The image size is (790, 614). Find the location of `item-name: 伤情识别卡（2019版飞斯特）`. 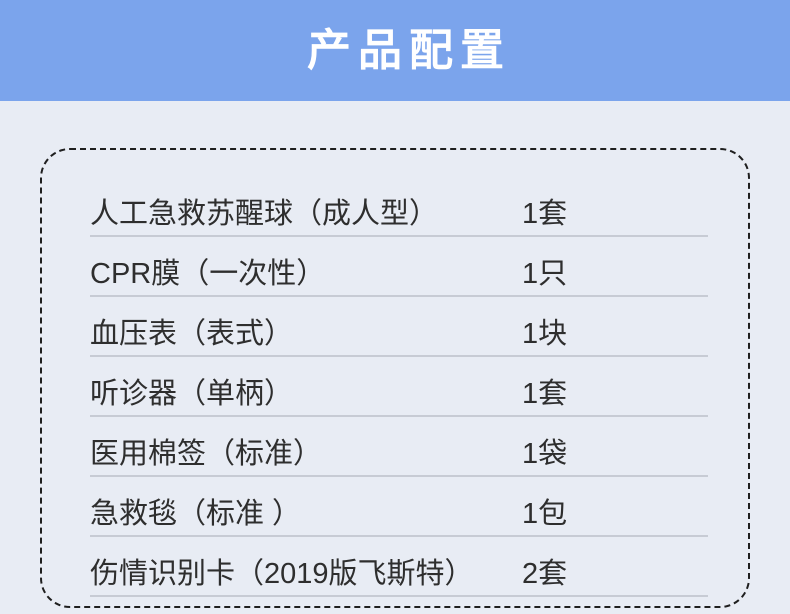

item-name: 伤情识别卡（2019版飞斯特） is located at coordinates (282, 573).